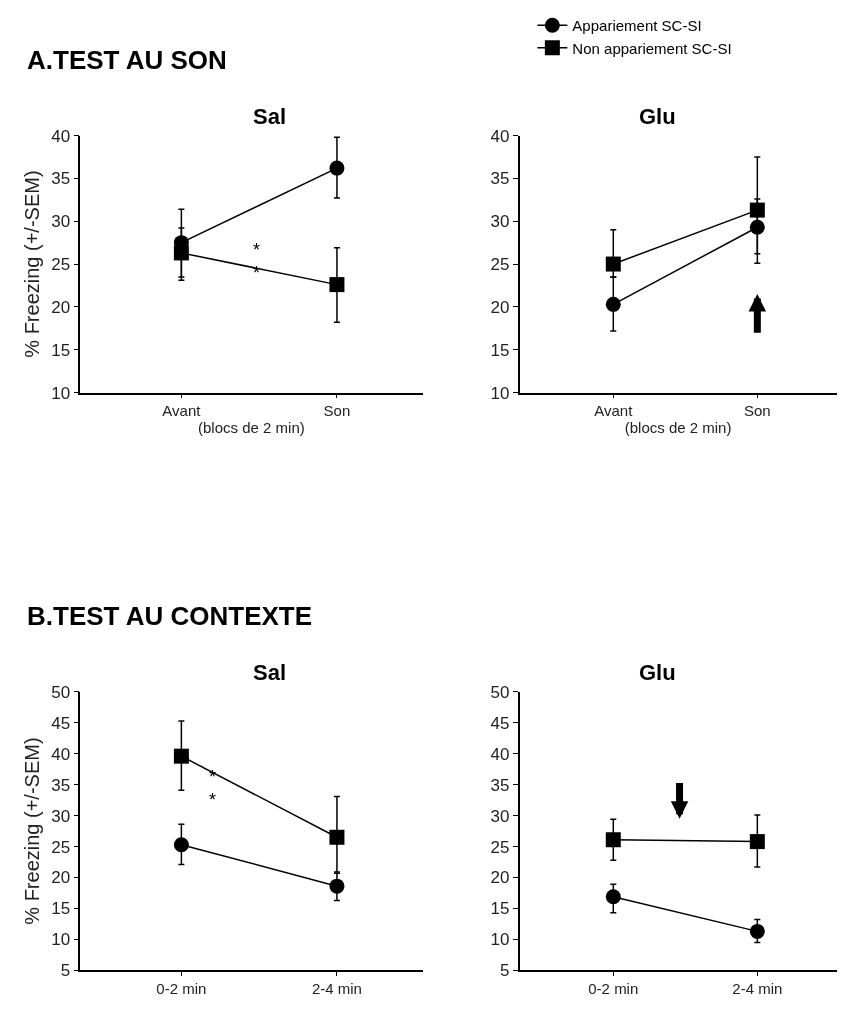 Image resolution: width=845 pixels, height=1010 pixels. I want to click on text: B.TEST AU CONTEXTE, so click(170, 616).